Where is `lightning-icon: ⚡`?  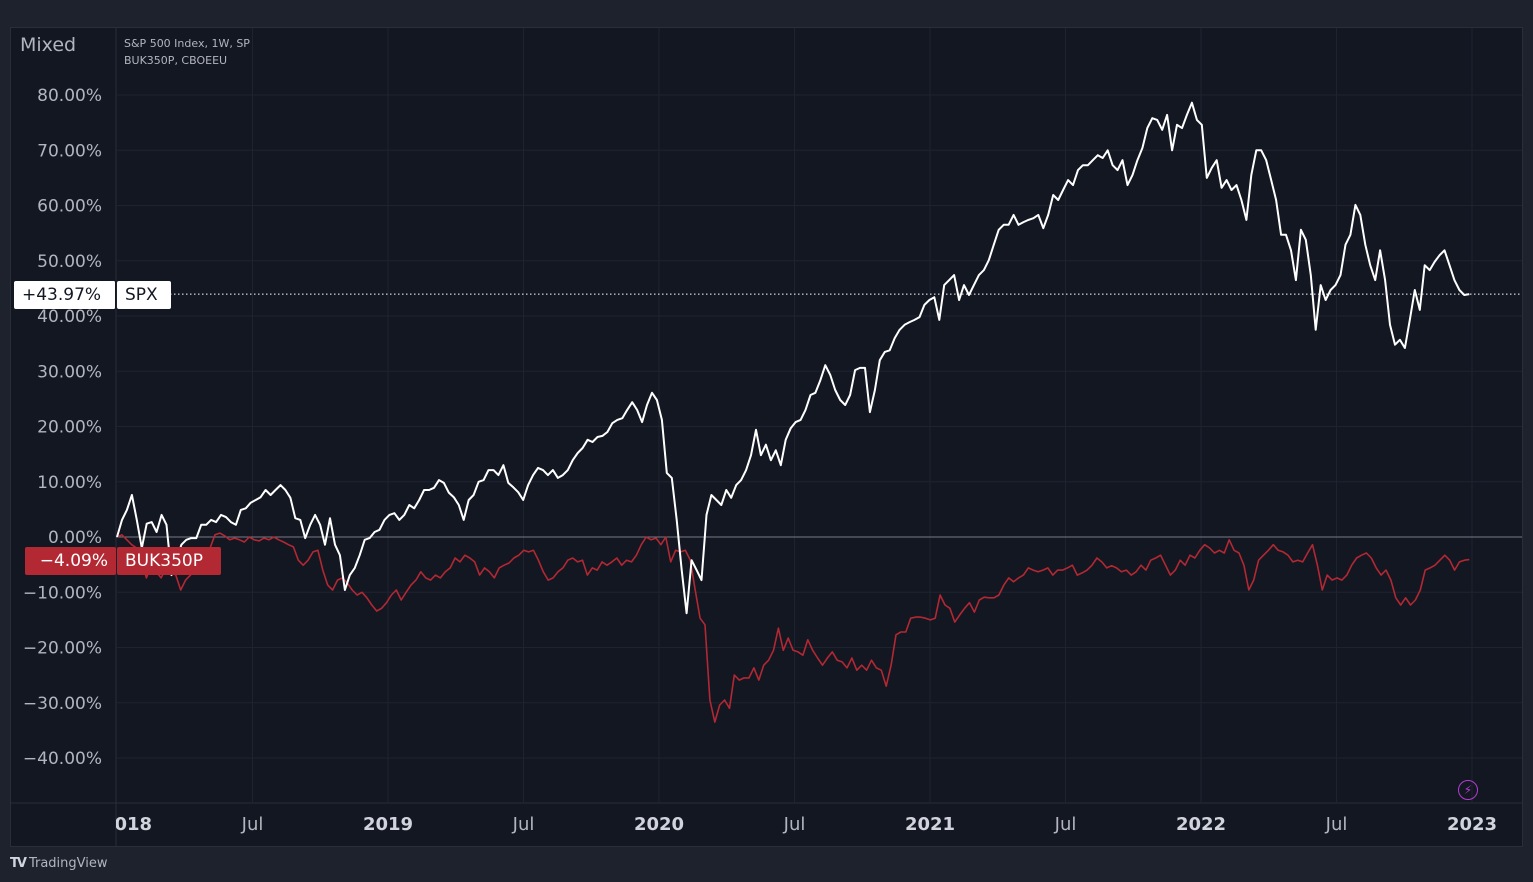
lightning-icon: ⚡ is located at coordinates (1468, 790).